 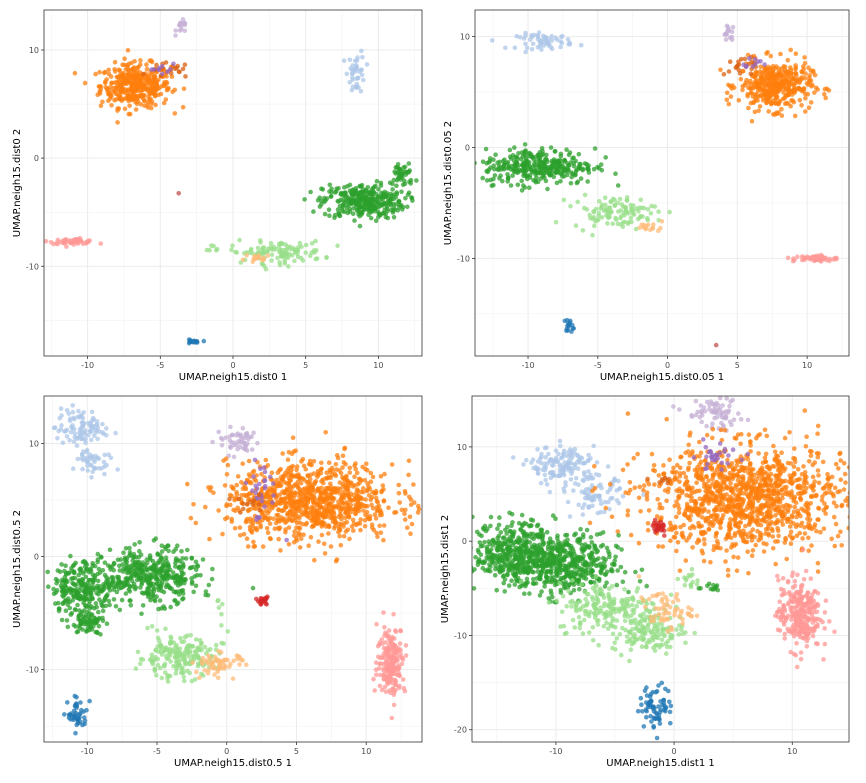 What do you see at coordinates (366, 751) in the screenshot?
I see `x-tick-label: 10` at bounding box center [366, 751].